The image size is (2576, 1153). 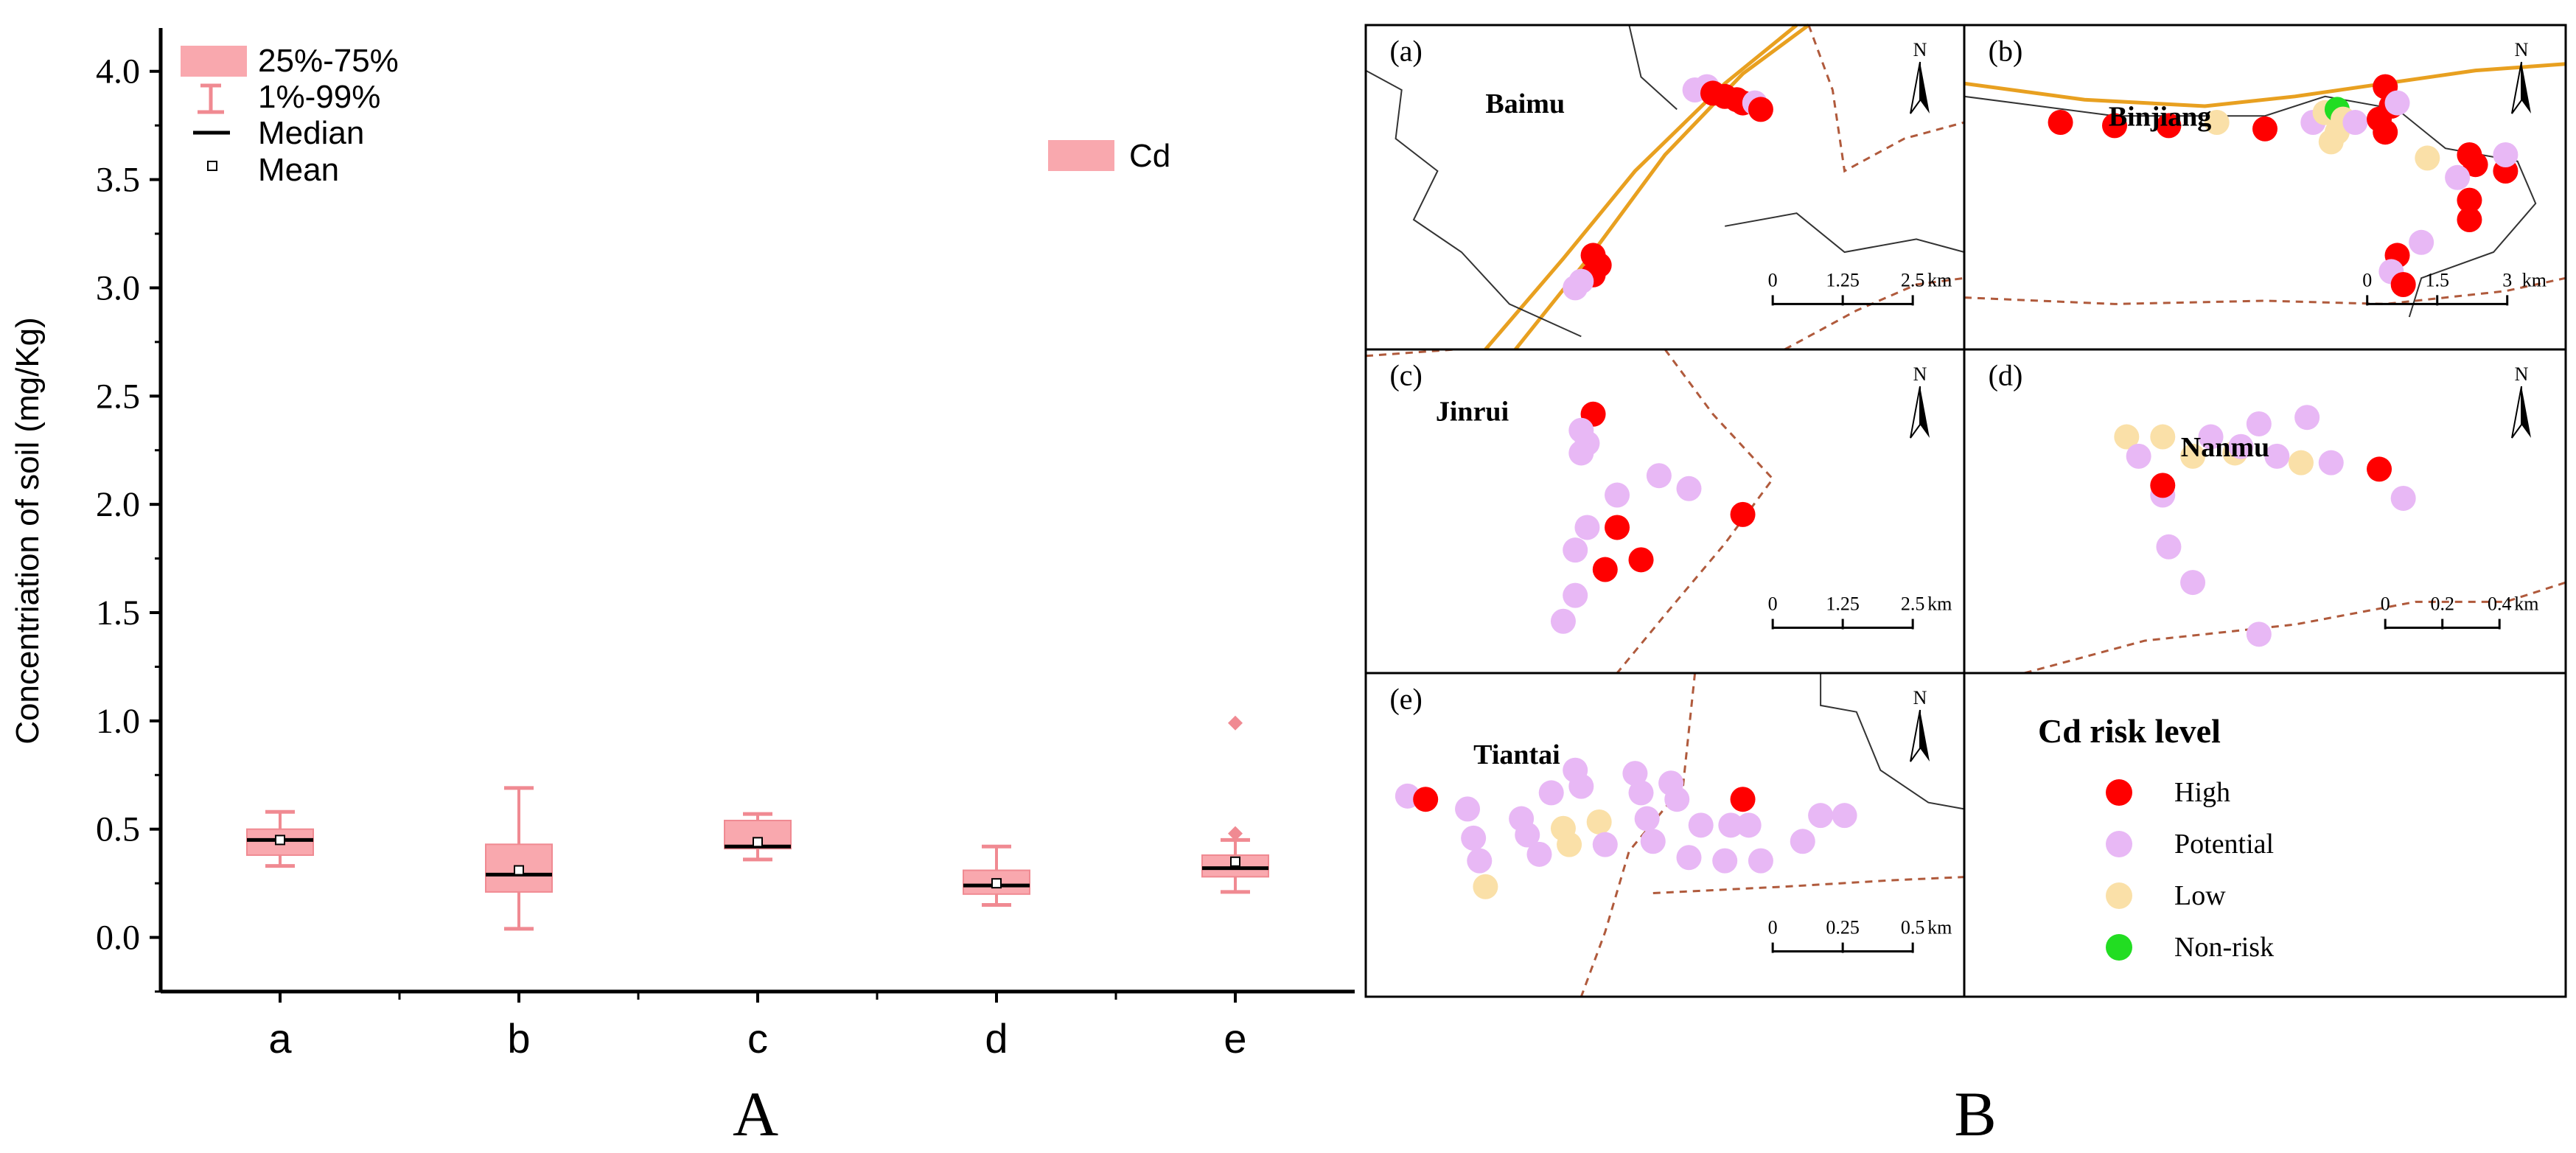 I want to click on risk-legend-label-high: High, so click(x=2202, y=792).